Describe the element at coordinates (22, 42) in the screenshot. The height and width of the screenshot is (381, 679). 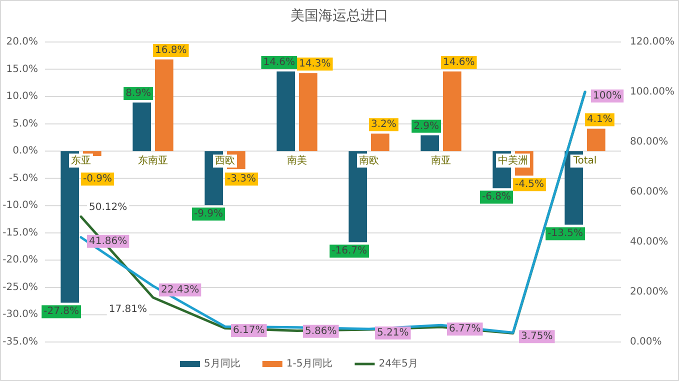
I see `y-tick-label: 20.0%` at that location.